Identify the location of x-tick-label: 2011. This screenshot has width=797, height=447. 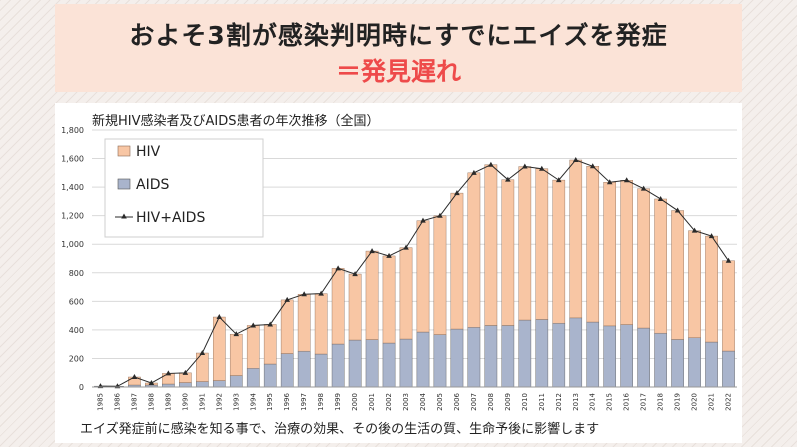
(542, 402).